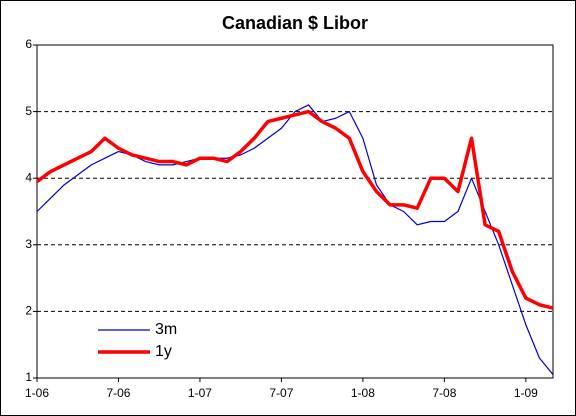 Image resolution: width=576 pixels, height=416 pixels. Describe the element at coordinates (28, 311) in the screenshot. I see `y-tick-label: 2` at that location.